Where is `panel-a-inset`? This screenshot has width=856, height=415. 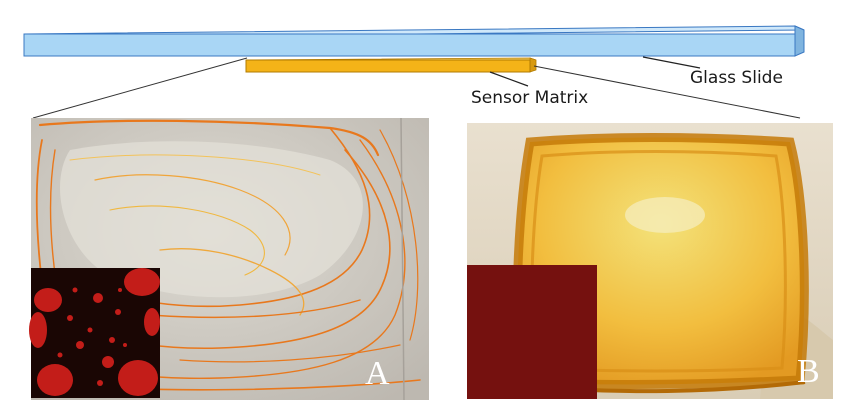 panel-a-inset is located at coordinates (94, 333).